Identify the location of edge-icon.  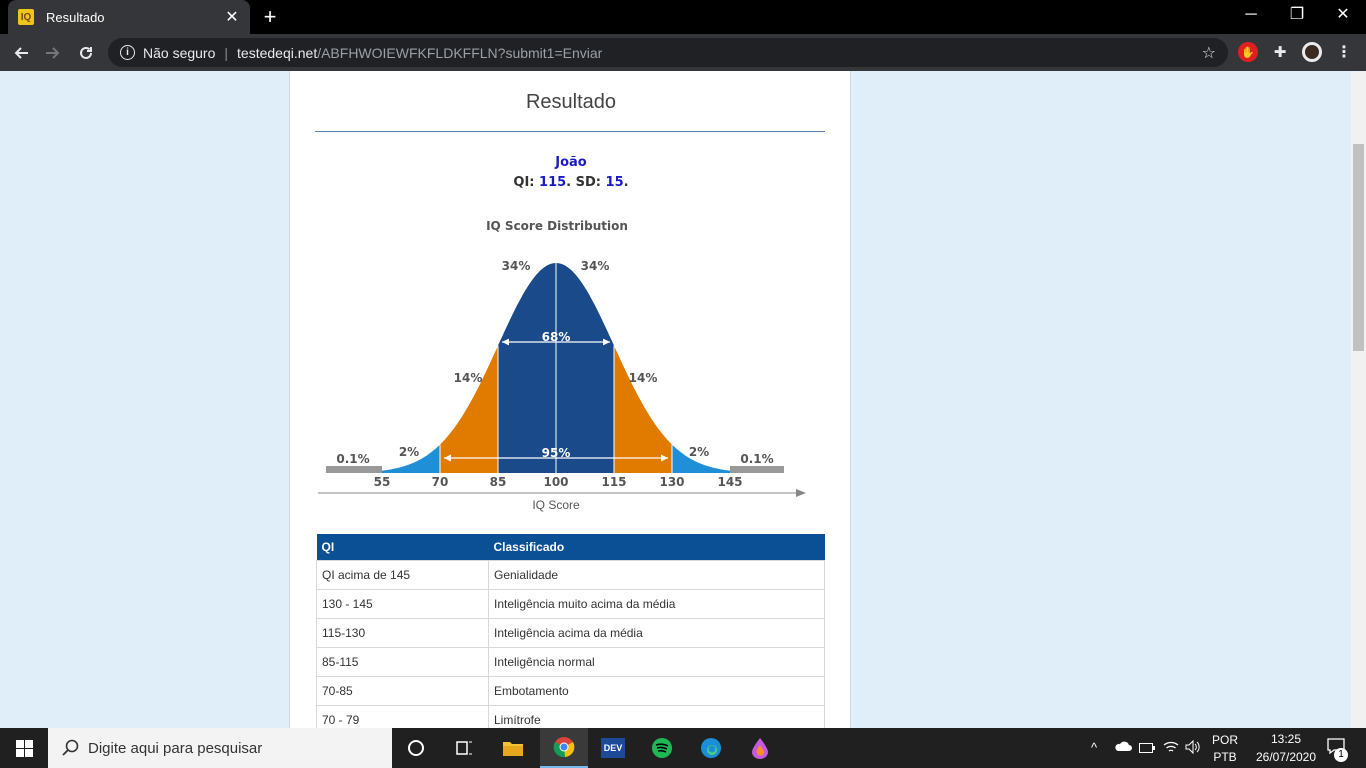
(711, 748).